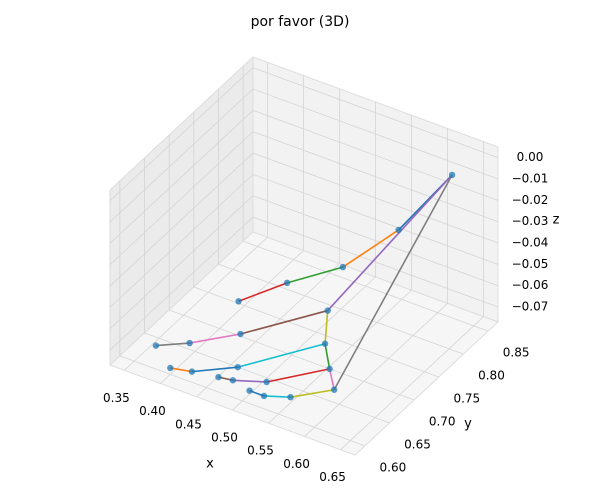 The width and height of the screenshot is (600, 500). What do you see at coordinates (516, 353) in the screenshot?
I see `y-tick-label: 0.85` at bounding box center [516, 353].